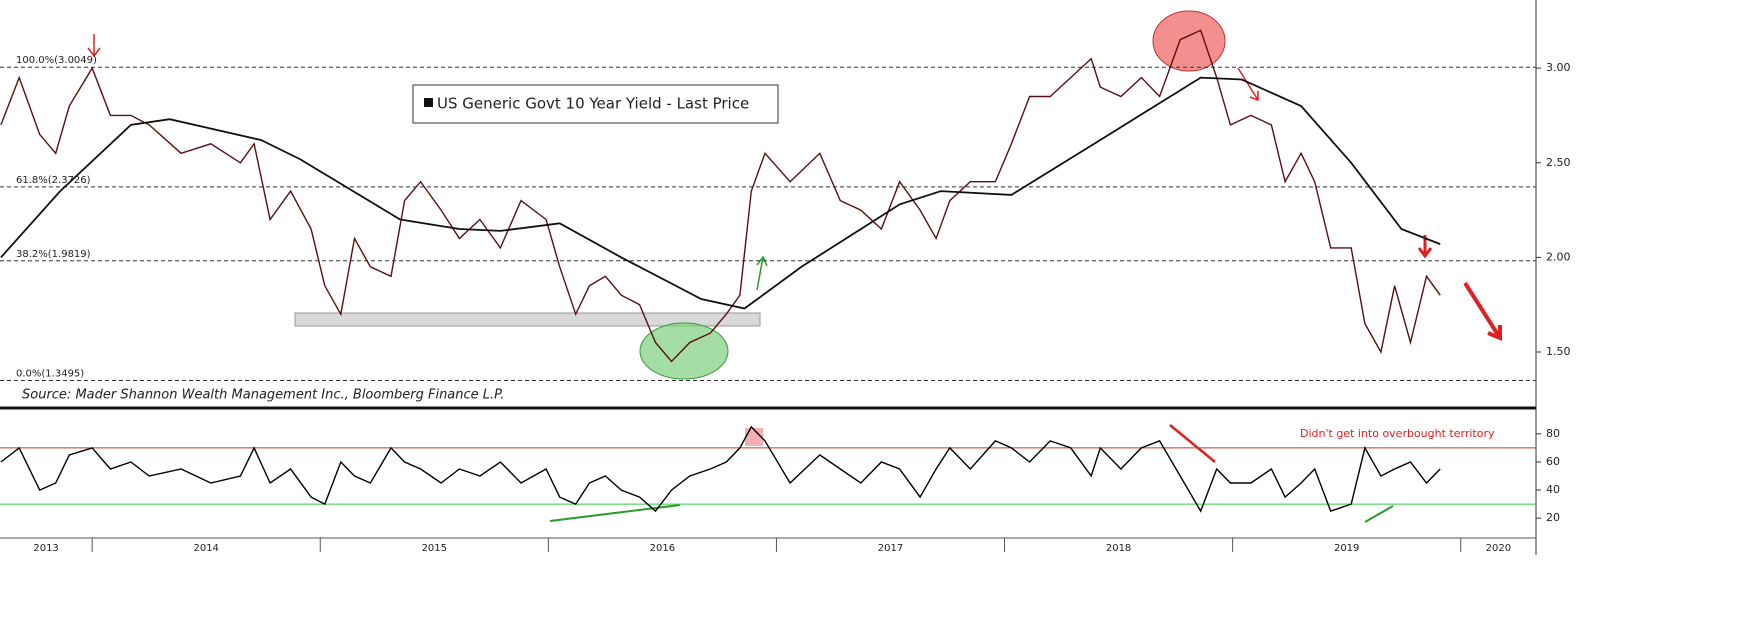 This screenshot has width=1751, height=619. Describe the element at coordinates (754, 437) in the screenshot. I see `overbought-shade` at that location.